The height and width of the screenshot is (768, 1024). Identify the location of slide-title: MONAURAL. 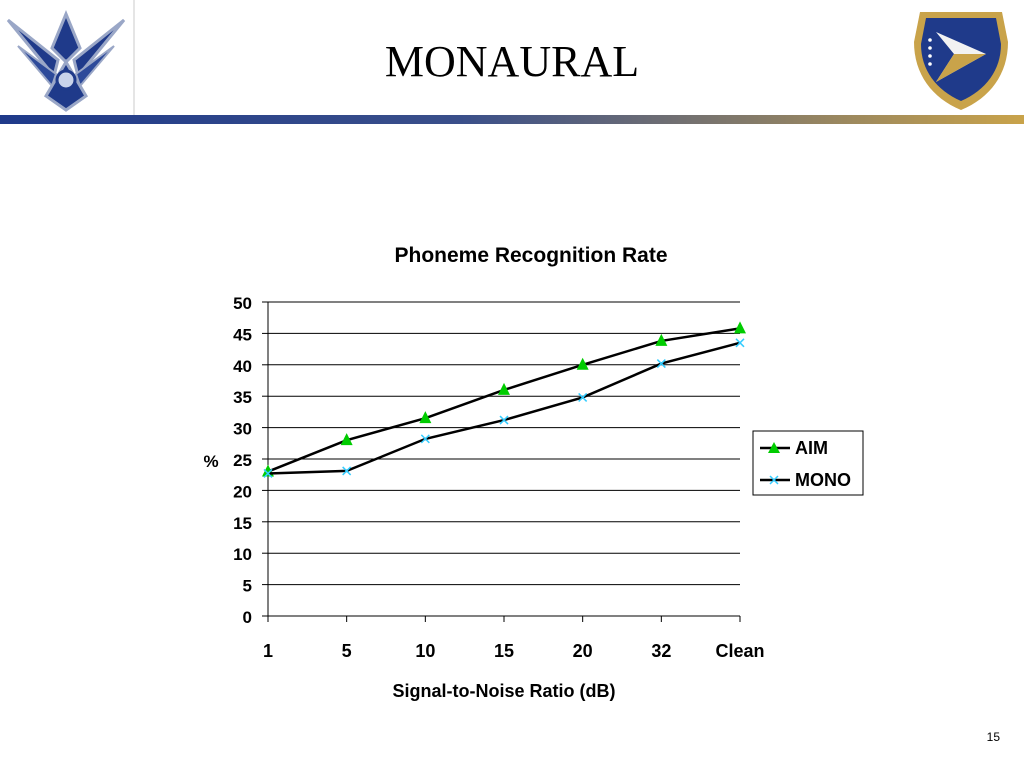
(512, 61).